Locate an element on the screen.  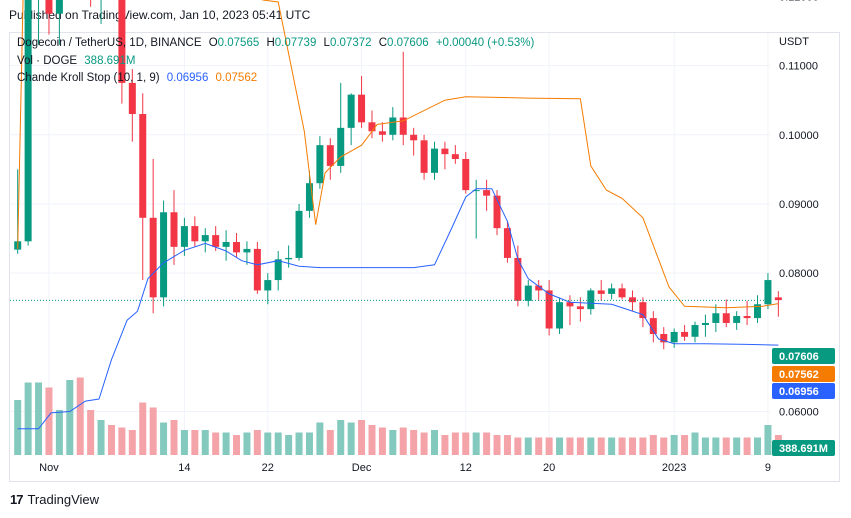
tradingview-footer: 17 TradingView is located at coordinates (54, 499).